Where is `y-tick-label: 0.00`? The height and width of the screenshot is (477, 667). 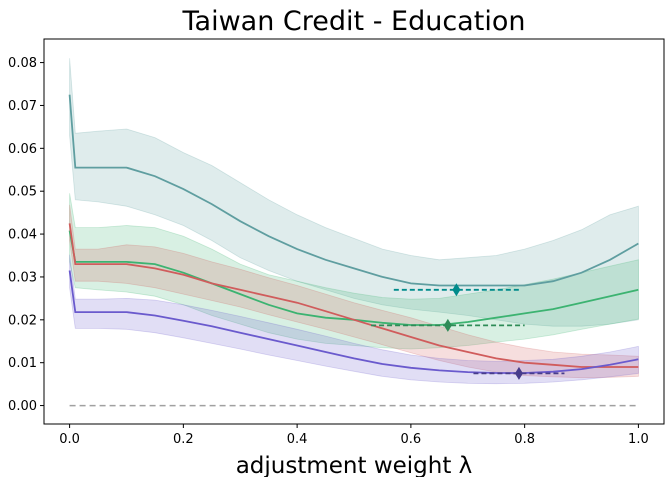 y-tick-label: 0.00 is located at coordinates (22, 406).